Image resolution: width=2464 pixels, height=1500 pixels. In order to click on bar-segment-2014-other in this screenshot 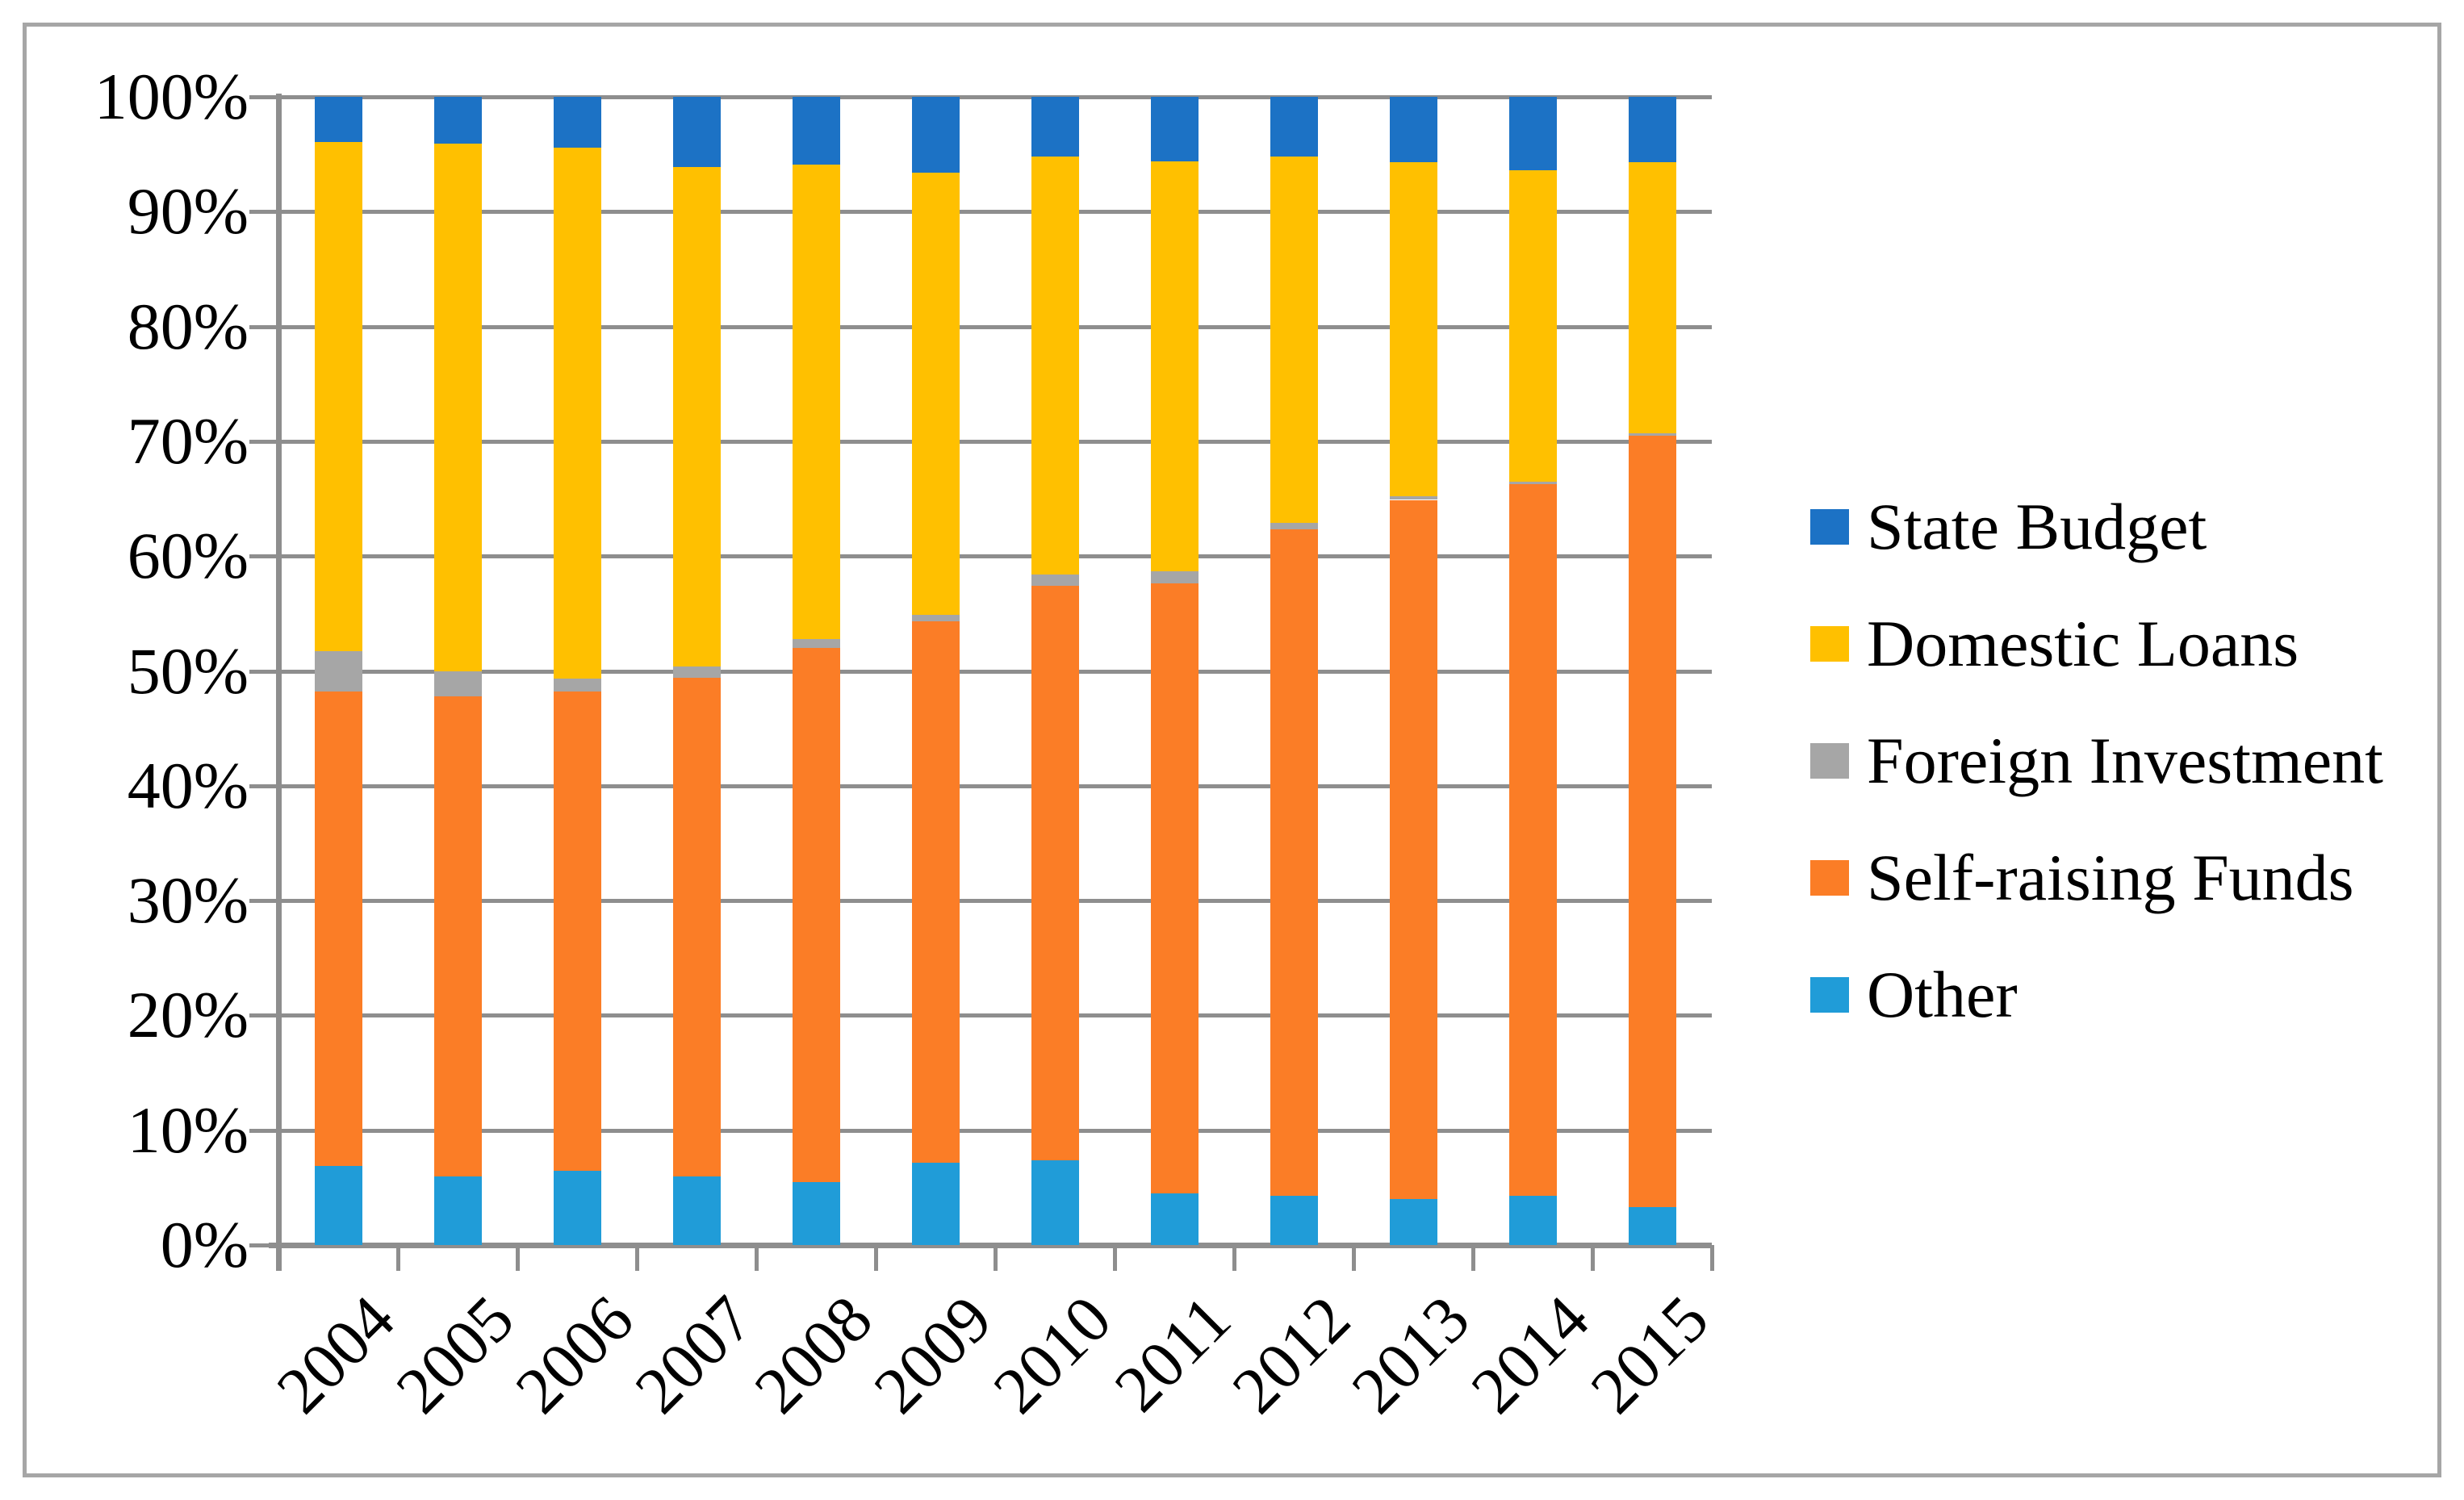, I will do `click(1532, 1220)`.